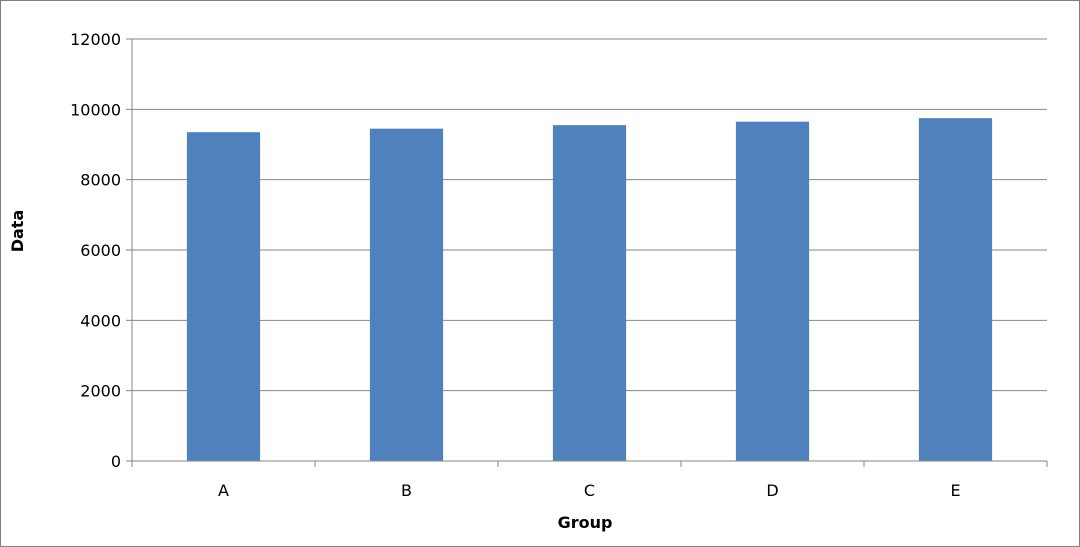 The width and height of the screenshot is (1080, 547). Describe the element at coordinates (223, 490) in the screenshot. I see `x-tick-label: A` at that location.